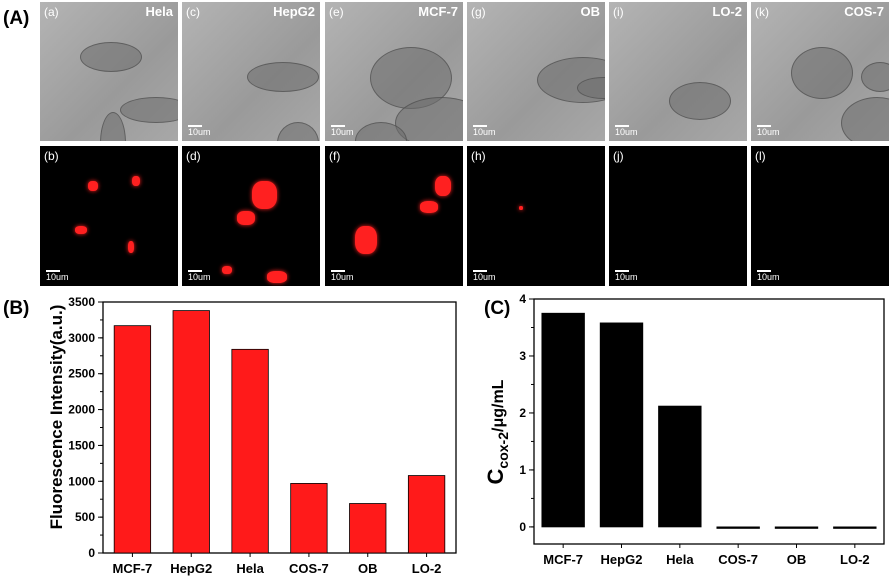 The height and width of the screenshot is (585, 891). What do you see at coordinates (762, 12) in the screenshot?
I see `image-tag: (k)` at bounding box center [762, 12].